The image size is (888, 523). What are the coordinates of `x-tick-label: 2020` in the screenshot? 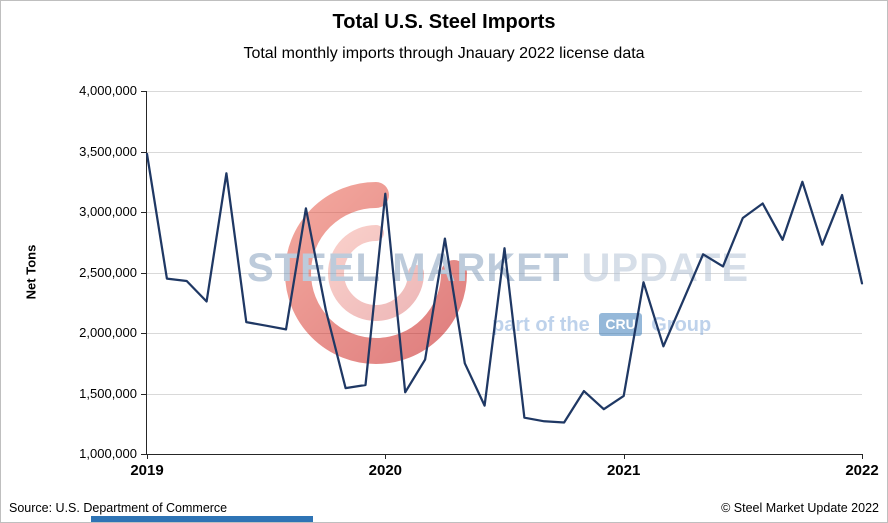 It's located at (385, 470).